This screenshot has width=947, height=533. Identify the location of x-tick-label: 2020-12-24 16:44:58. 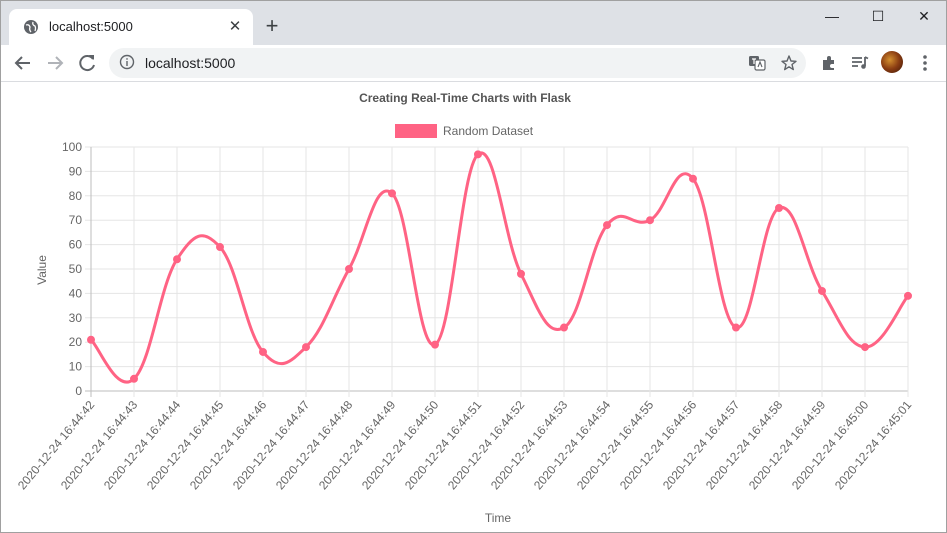
(744, 445).